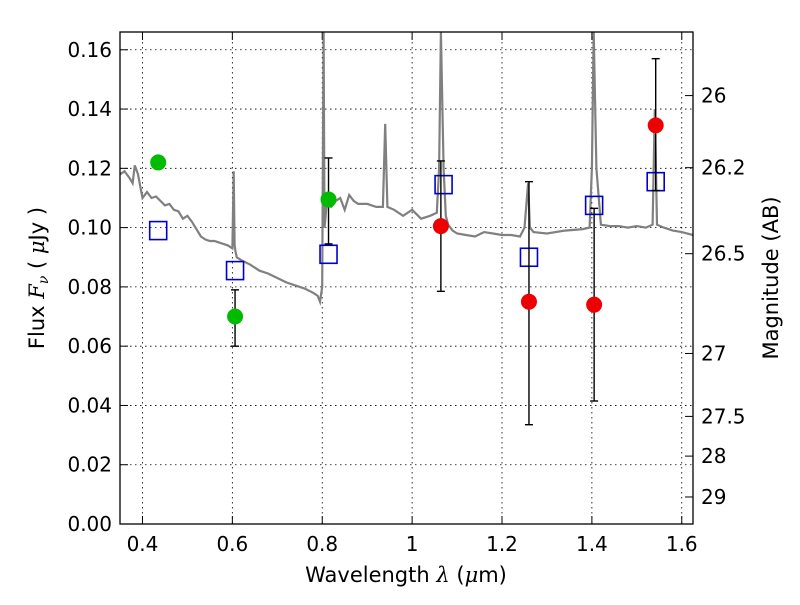  Describe the element at coordinates (89, 405) in the screenshot. I see `y-tick-label: 0.04` at that location.